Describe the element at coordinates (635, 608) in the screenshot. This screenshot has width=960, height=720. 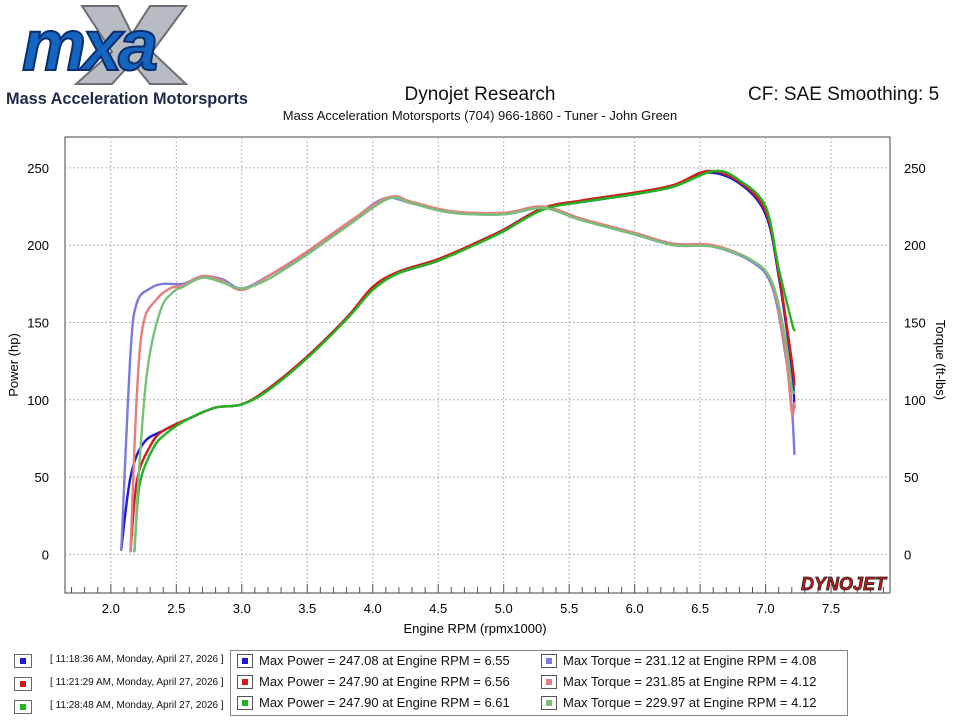
I see `x-tick-label-8: 6.0` at that location.